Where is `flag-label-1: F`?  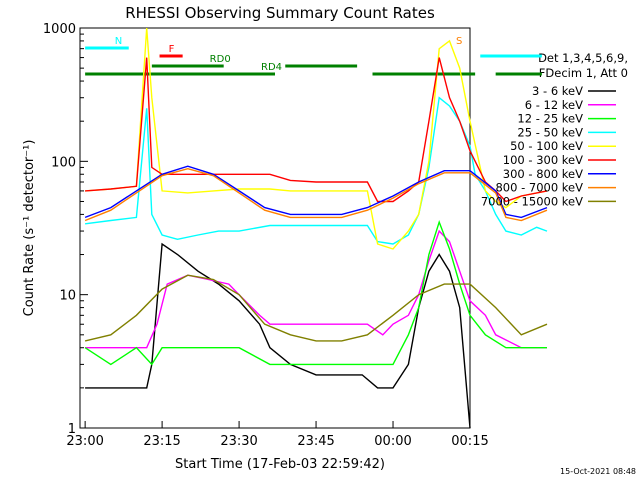
flag-label-1: F is located at coordinates (172, 49).